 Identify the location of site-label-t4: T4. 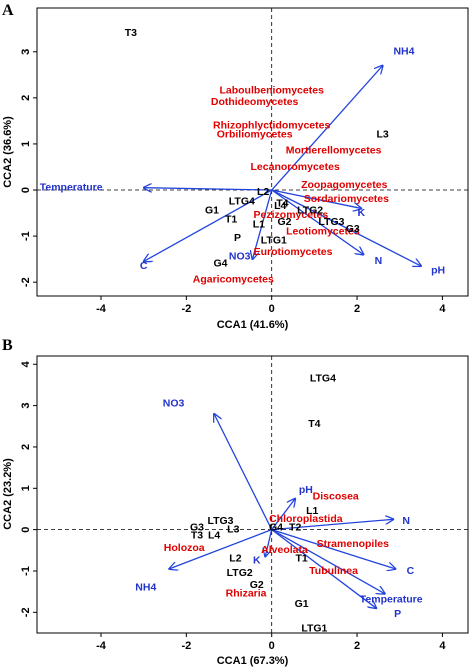
(314, 424).